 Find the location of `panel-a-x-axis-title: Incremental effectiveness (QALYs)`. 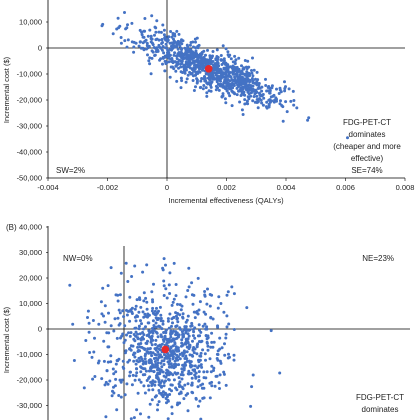

panel-a-x-axis-title: Incremental effectiveness (QALYs) is located at coordinates (226, 200).